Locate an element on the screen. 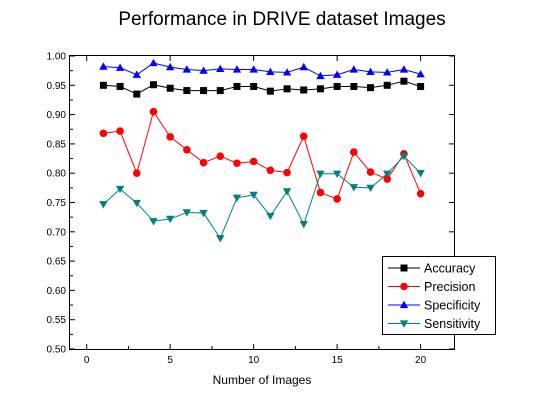 The width and height of the screenshot is (533, 403). y-tick-label: 0.90 is located at coordinates (57, 115).